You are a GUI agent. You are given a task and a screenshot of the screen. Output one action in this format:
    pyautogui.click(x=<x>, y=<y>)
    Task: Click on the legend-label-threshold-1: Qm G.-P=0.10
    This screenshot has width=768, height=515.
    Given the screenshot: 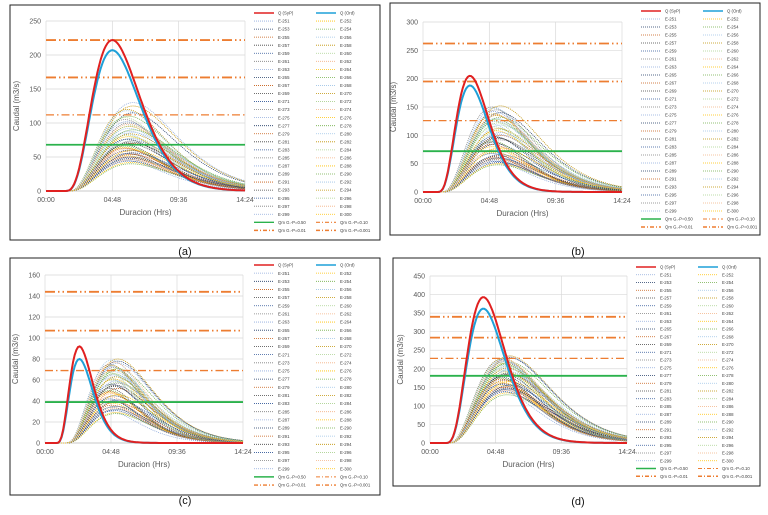 What is the action you would take?
    pyautogui.click(x=741, y=219)
    